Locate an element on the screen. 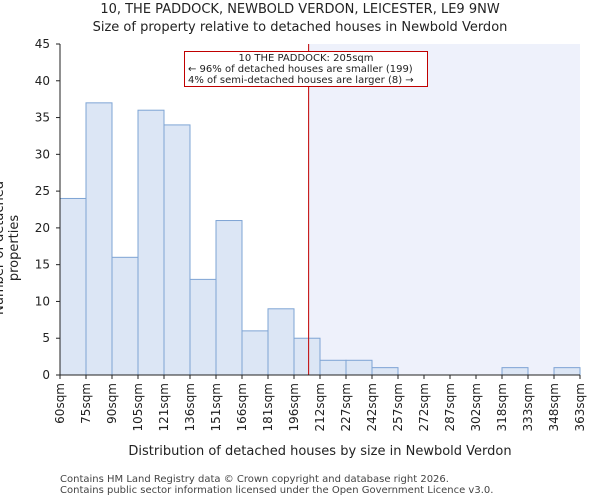 Image resolution: width=600 pixels, height=500 pixels. x-tick-label: 151sqm is located at coordinates (216, 407).